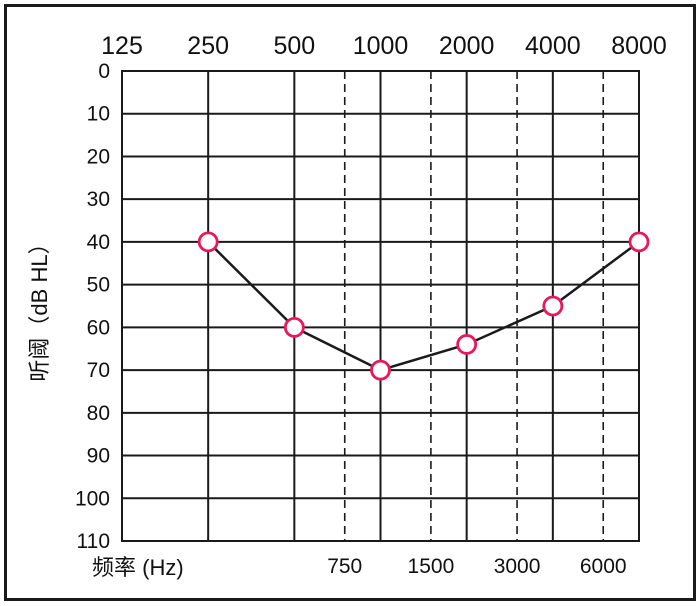  What do you see at coordinates (553, 46) in the screenshot?
I see `x-tick-top-label: 4000` at bounding box center [553, 46].